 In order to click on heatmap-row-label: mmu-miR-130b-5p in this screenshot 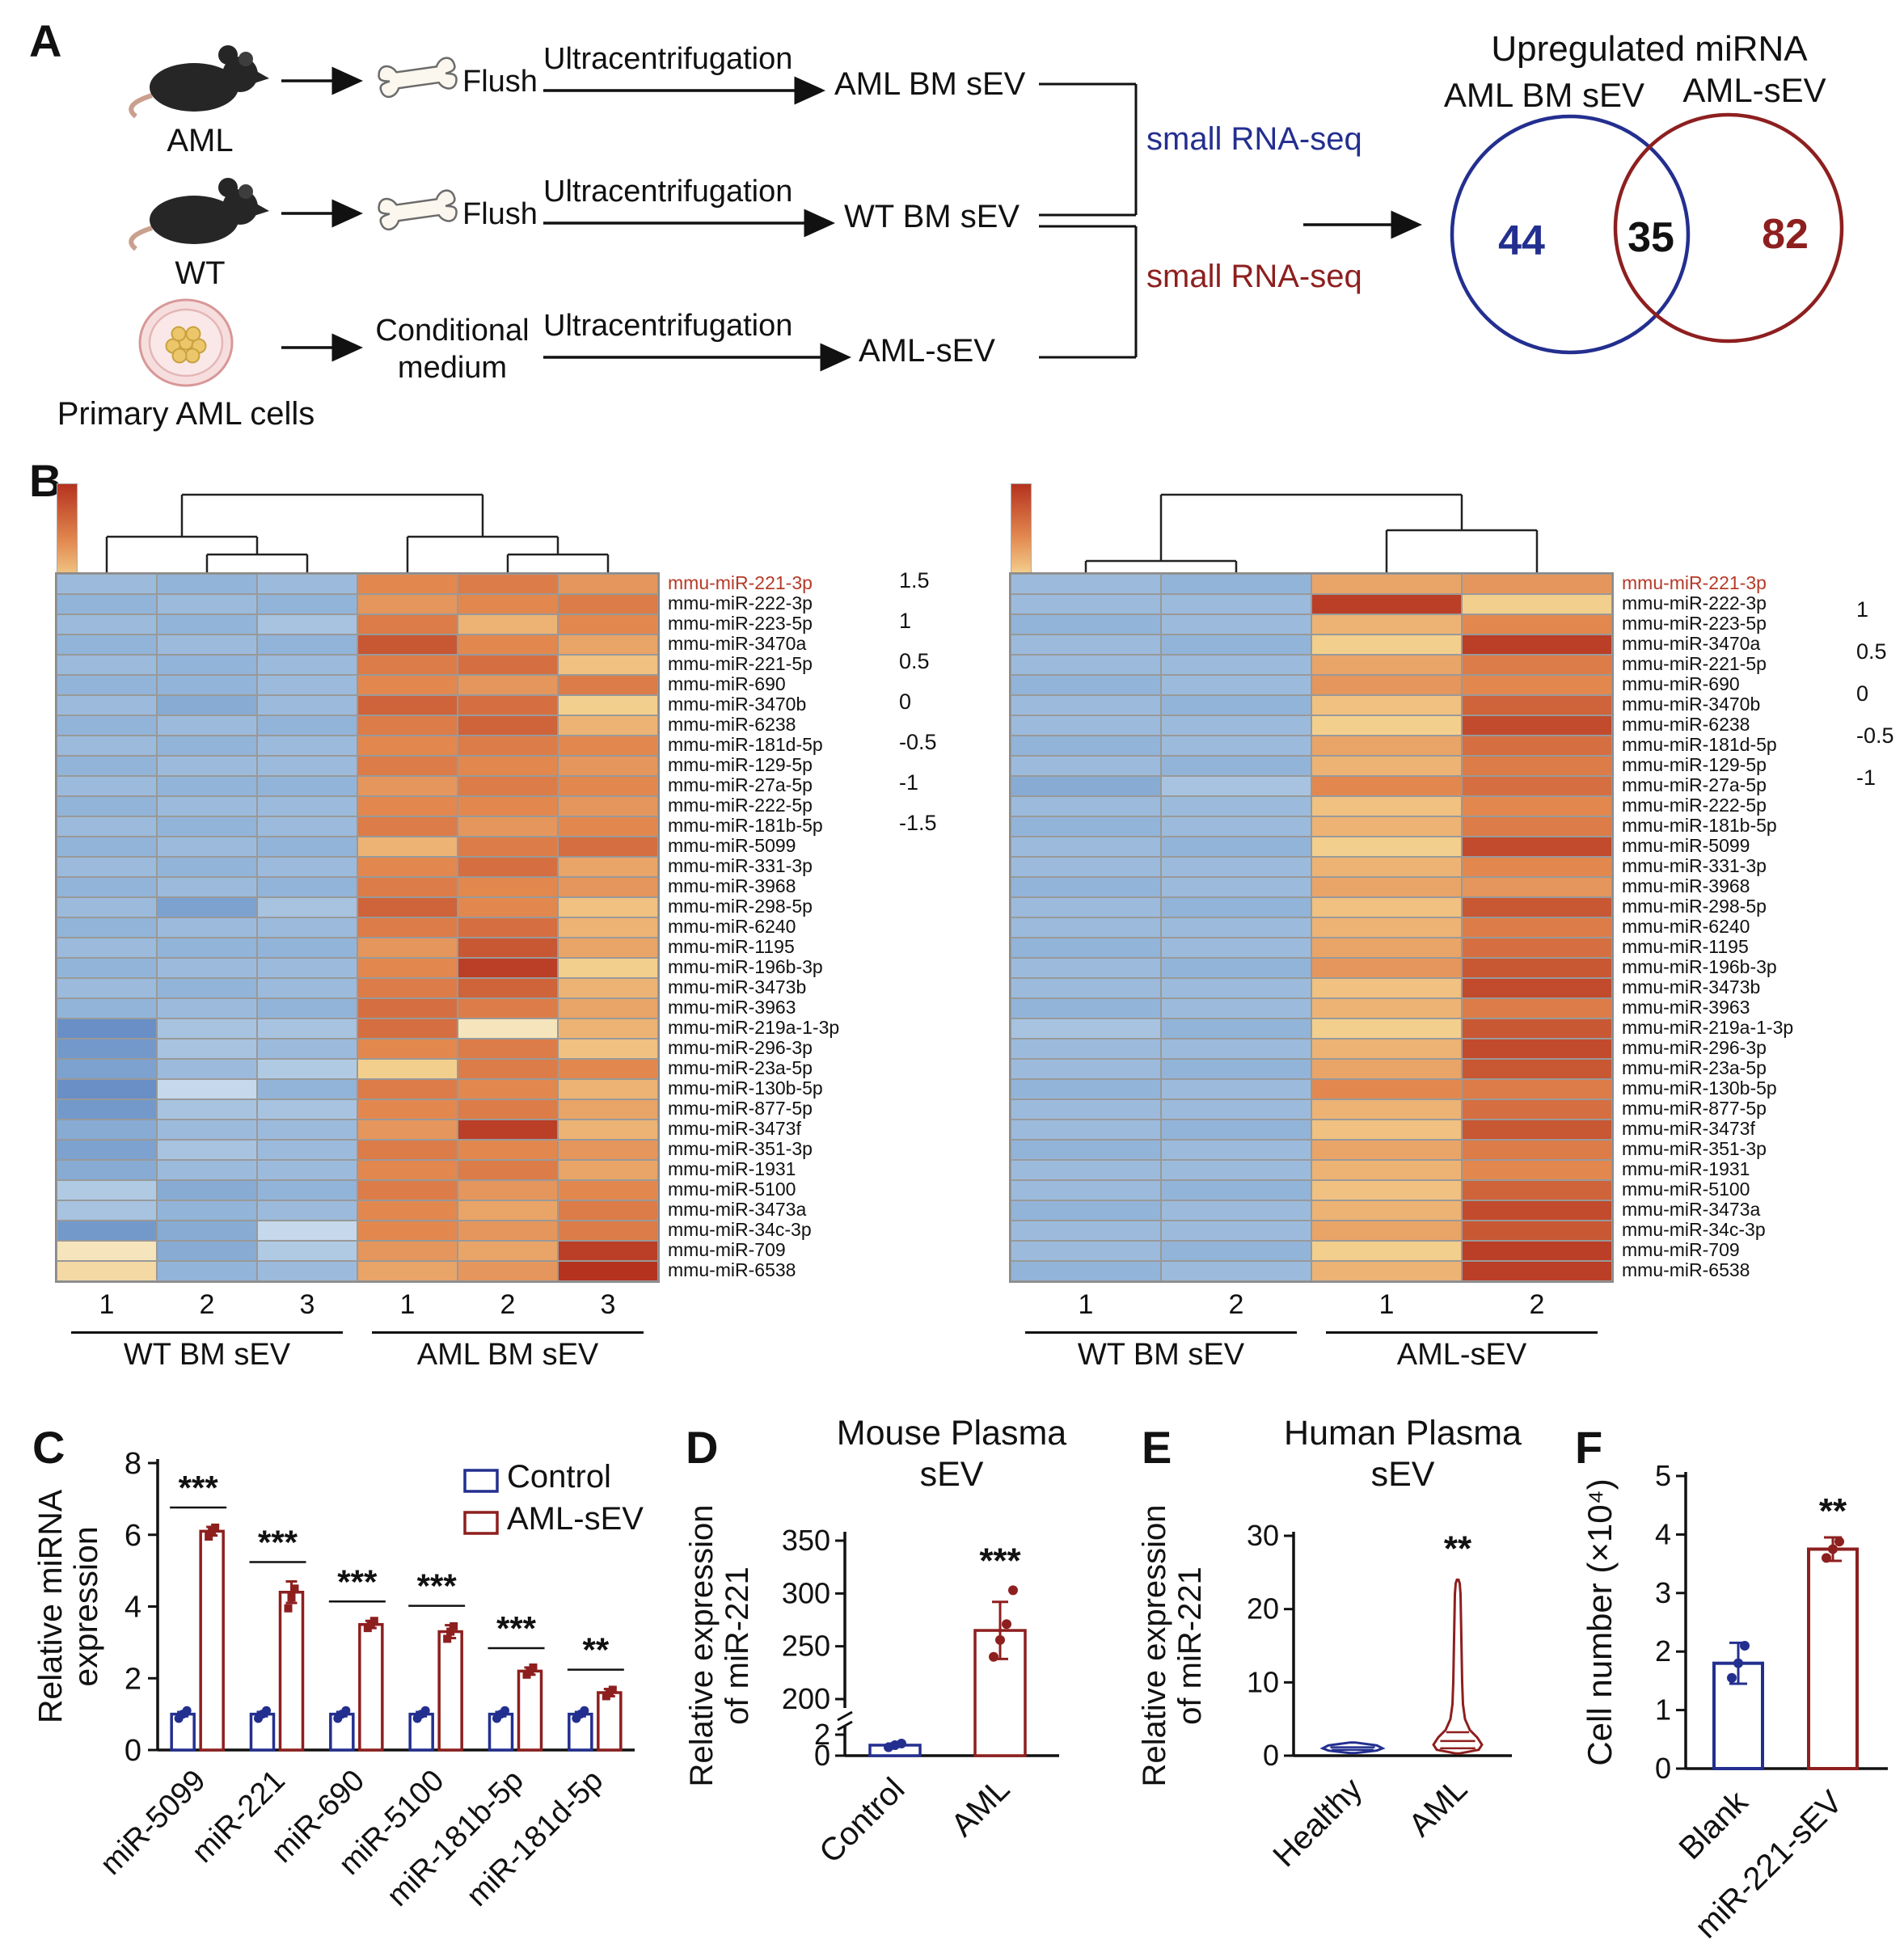, I will do `click(745, 1088)`.